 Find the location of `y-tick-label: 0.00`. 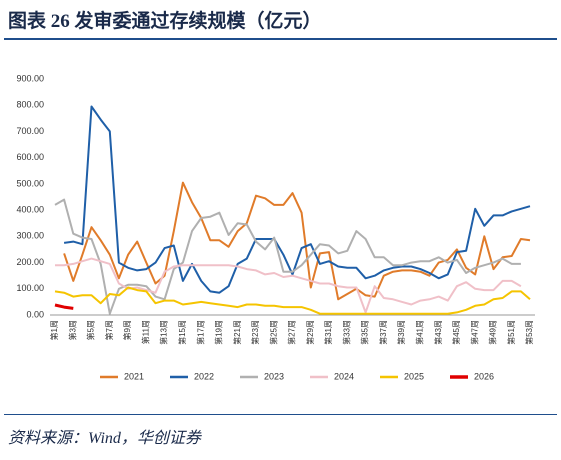

y-tick-label: 0.00 is located at coordinates (35, 314).